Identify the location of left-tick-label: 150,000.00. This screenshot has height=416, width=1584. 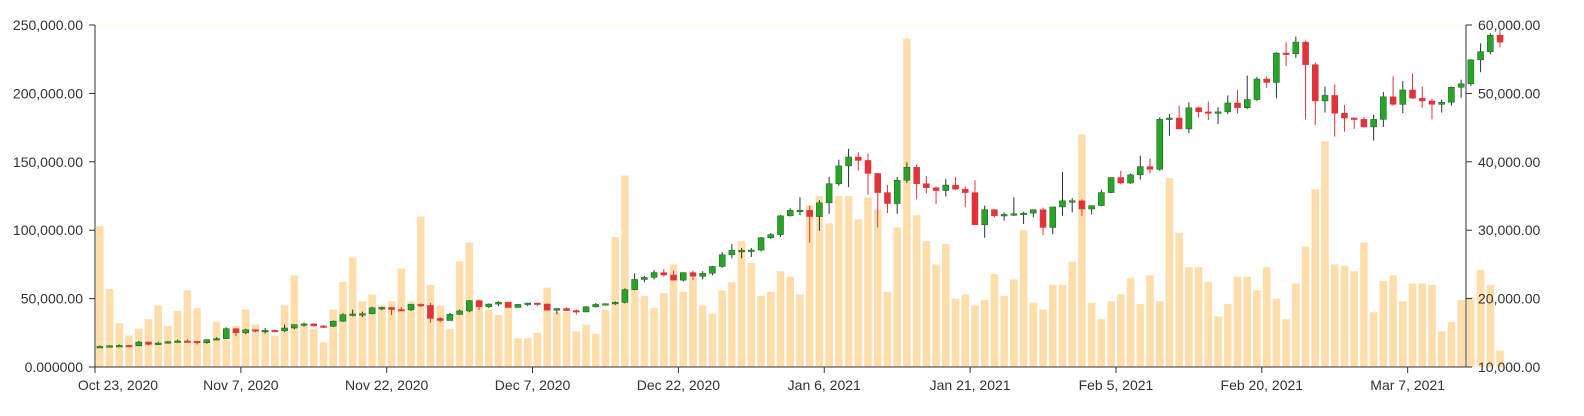
(48, 162).